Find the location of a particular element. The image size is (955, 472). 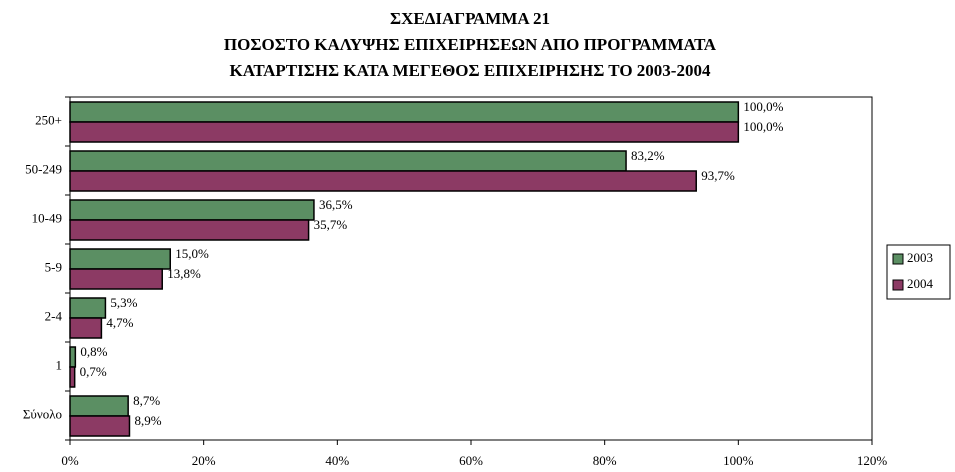

chart-title: ΣΧΕΔΙΑΓΡΑΜΜΑ 21 is located at coordinates (470, 18).